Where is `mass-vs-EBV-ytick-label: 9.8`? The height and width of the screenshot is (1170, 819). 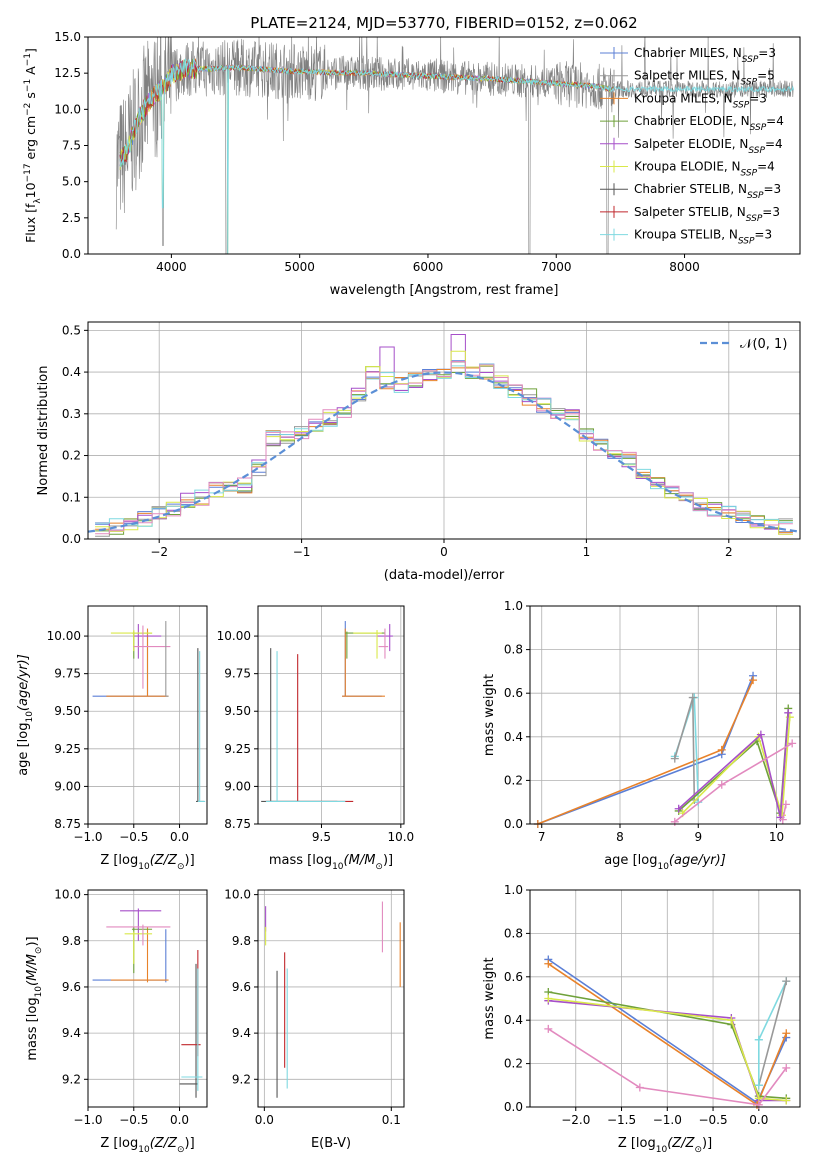
mass-vs-EBV-ytick-label: 9.8 is located at coordinates (241, 941).